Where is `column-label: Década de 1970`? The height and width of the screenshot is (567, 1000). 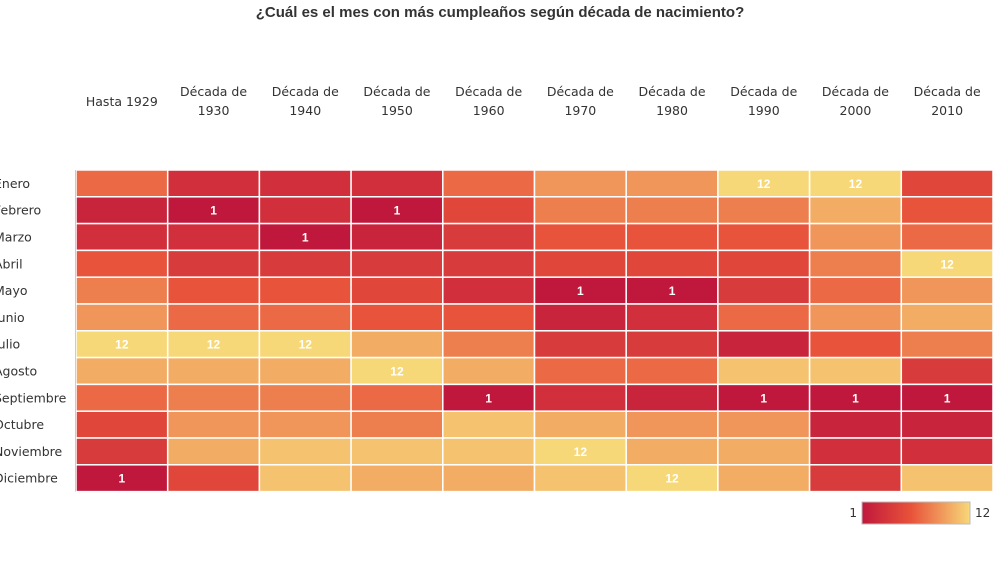 column-label: Década de 1970 is located at coordinates (580, 101).